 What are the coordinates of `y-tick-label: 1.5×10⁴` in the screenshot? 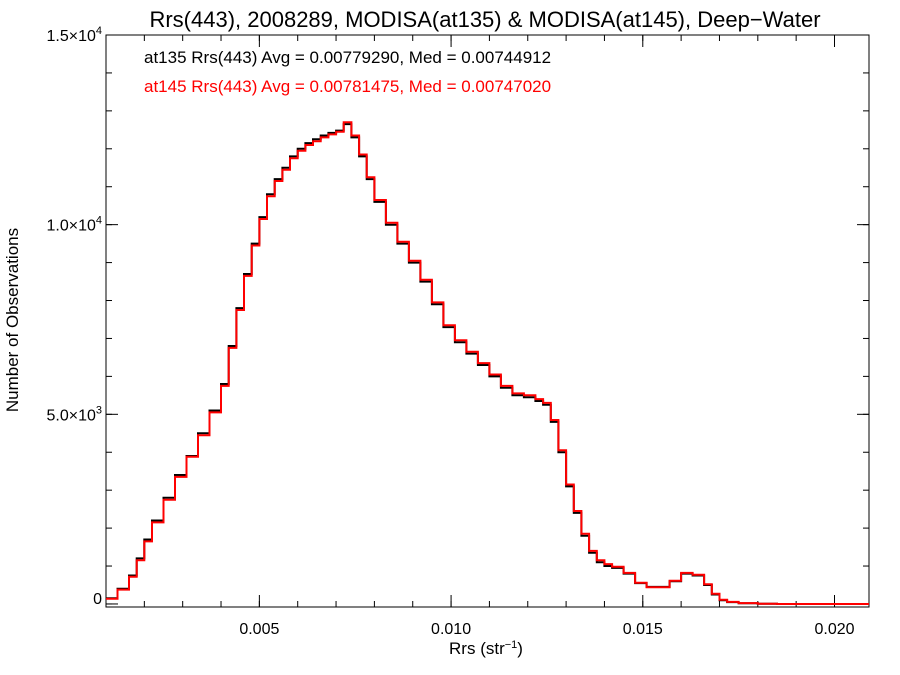 It's located at (74, 35).